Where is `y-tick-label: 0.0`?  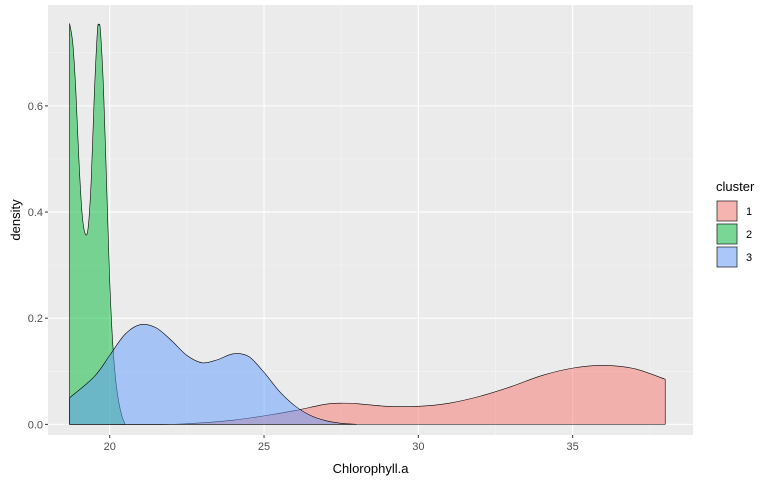 y-tick-label: 0.0 is located at coordinates (35, 425).